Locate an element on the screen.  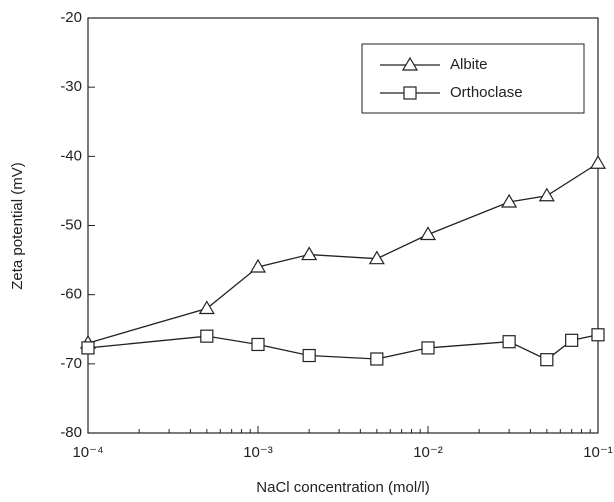
legend-label: Albite is located at coordinates (469, 64).